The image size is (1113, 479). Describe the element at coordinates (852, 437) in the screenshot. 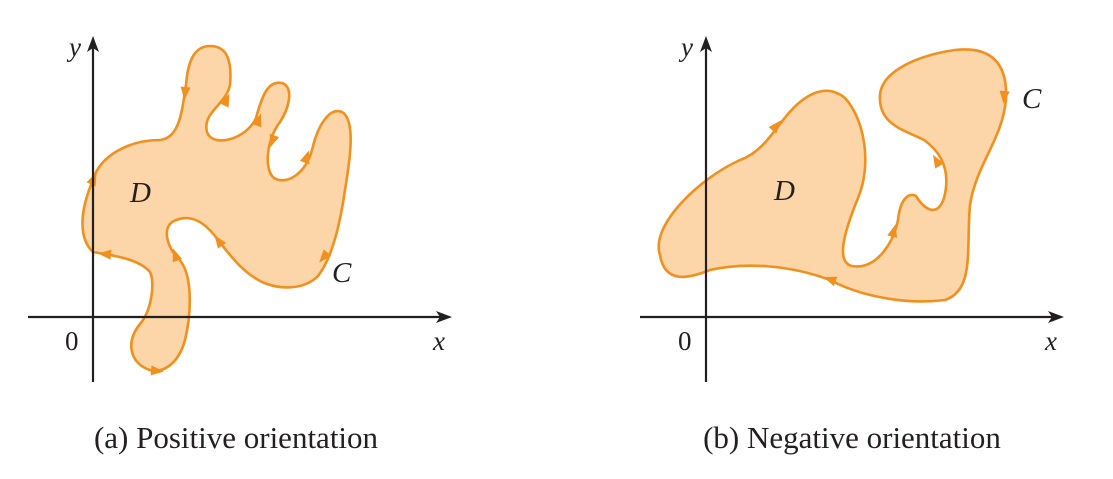

I see `caption: (b) Negative orientation` at that location.